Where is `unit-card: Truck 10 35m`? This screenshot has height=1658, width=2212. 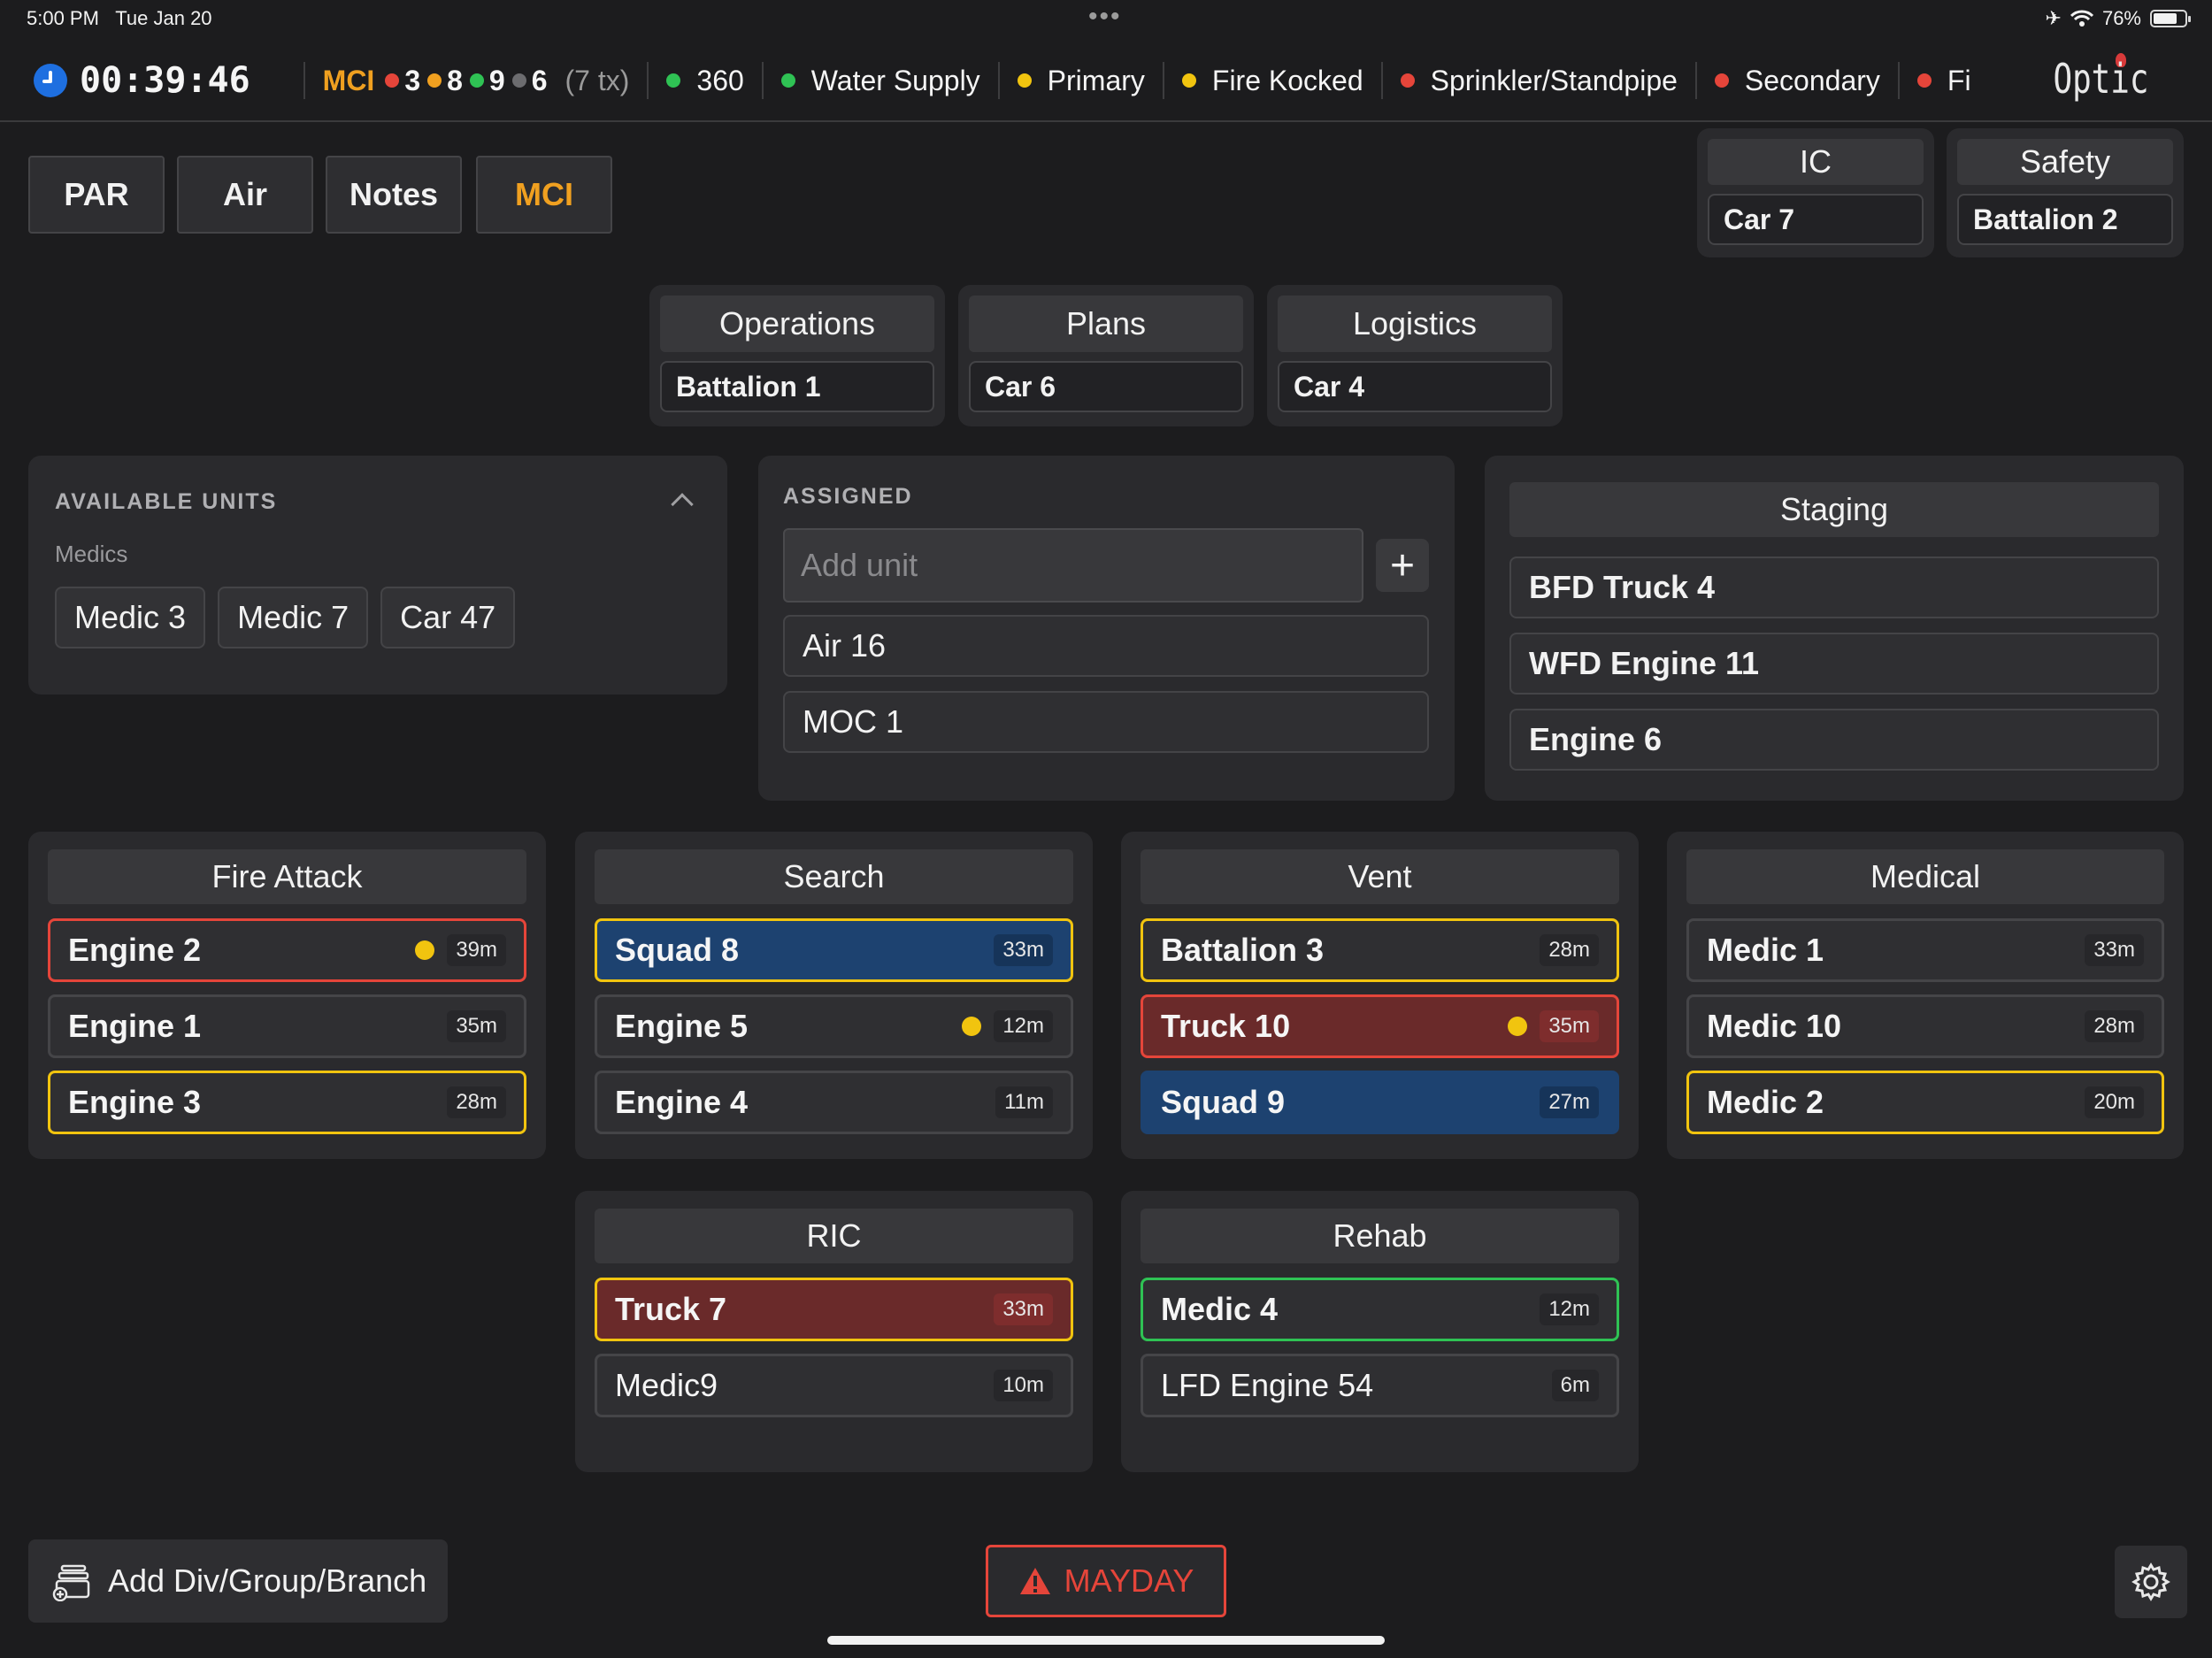 unit-card: Truck 10 35m is located at coordinates (1380, 1026).